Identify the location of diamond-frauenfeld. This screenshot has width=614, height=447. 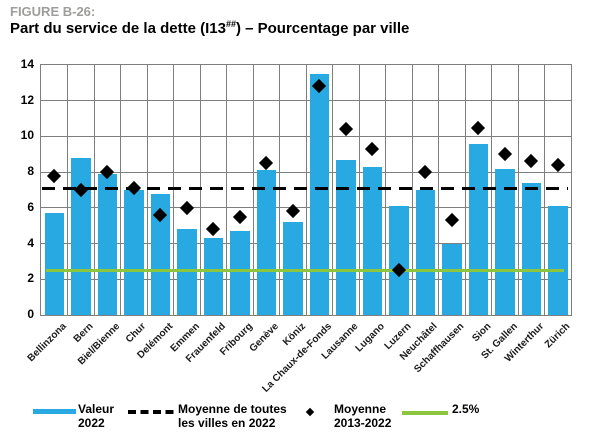
(213, 229).